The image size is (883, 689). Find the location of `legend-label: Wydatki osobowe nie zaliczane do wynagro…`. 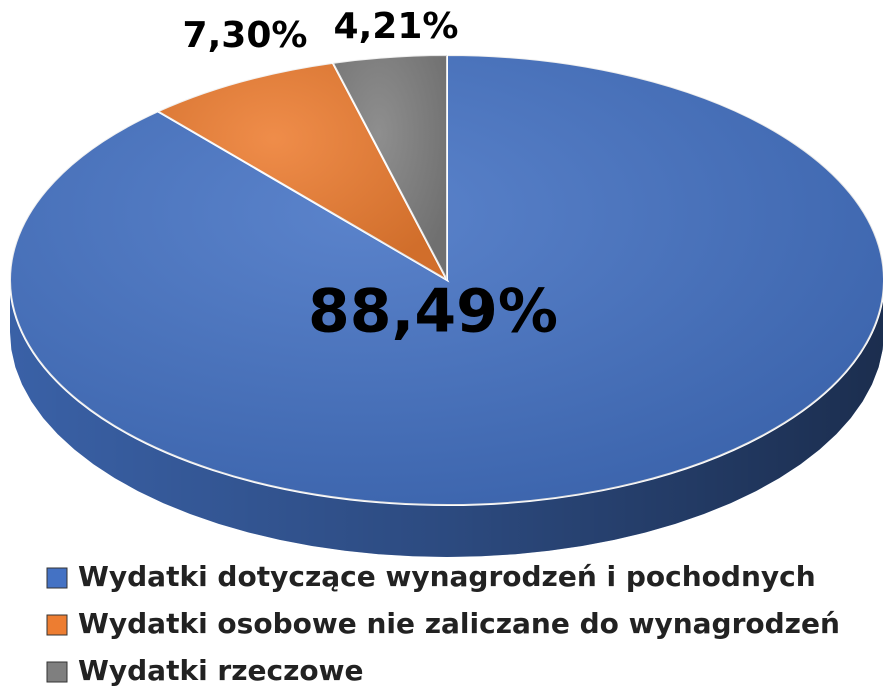

legend-label: Wydatki osobowe nie zaliczane do wynagro… is located at coordinates (459, 623).